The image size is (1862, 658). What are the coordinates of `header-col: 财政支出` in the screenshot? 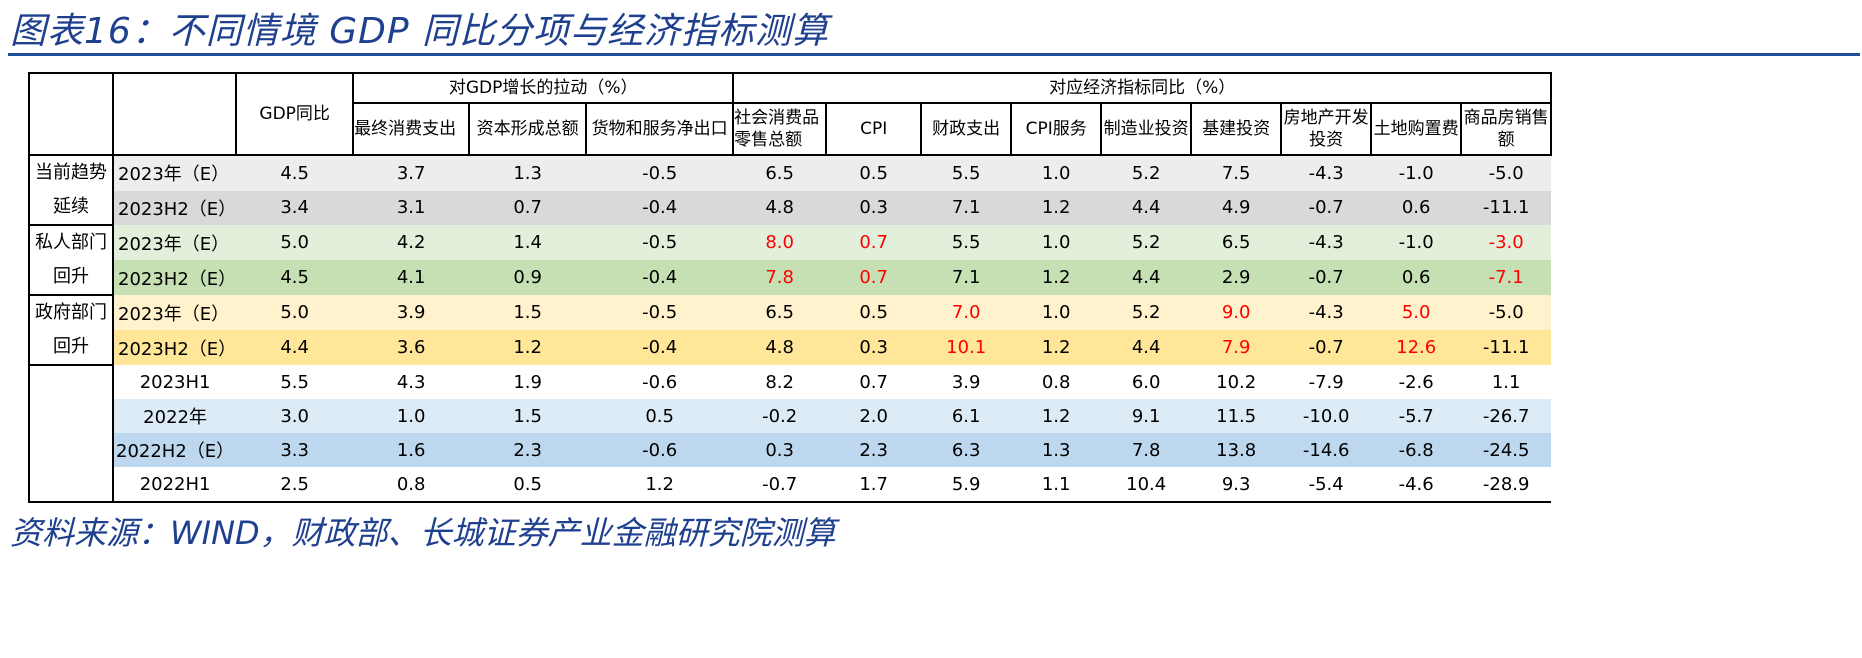 It's located at (966, 129).